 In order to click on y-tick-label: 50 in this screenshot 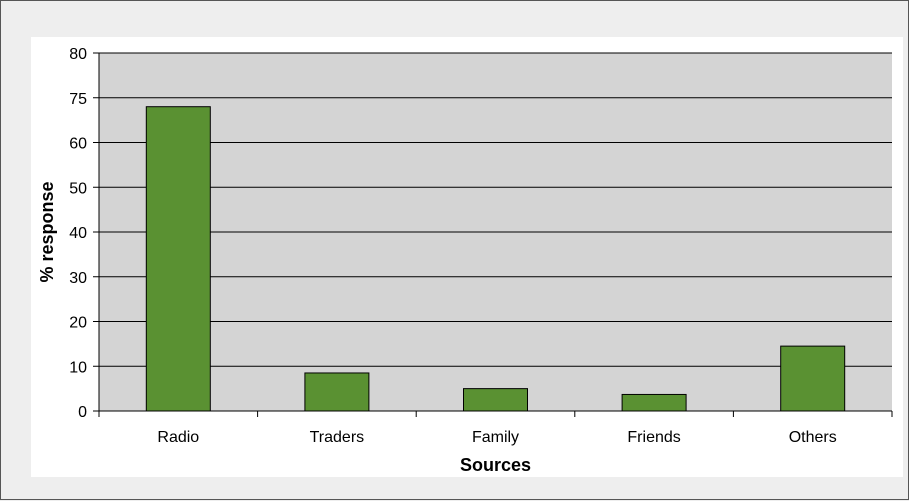, I will do `click(78, 188)`.